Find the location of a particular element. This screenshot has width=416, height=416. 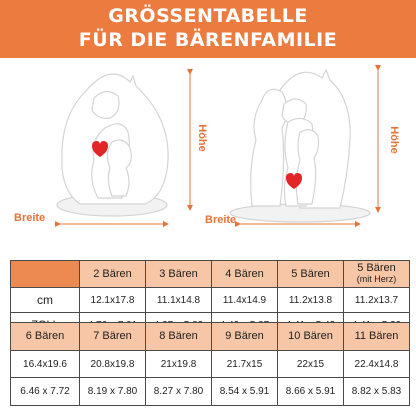

title-line-2: FÜR DIE BÄRENFAMILIE is located at coordinates (208, 40).